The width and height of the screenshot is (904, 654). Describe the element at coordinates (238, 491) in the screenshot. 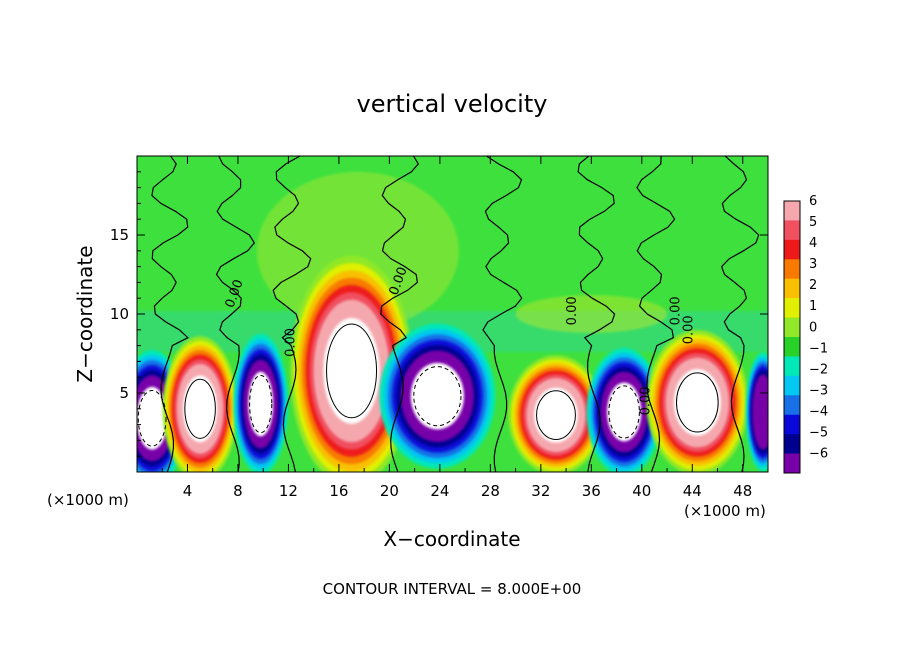

I see `x-tick-label: 8` at that location.